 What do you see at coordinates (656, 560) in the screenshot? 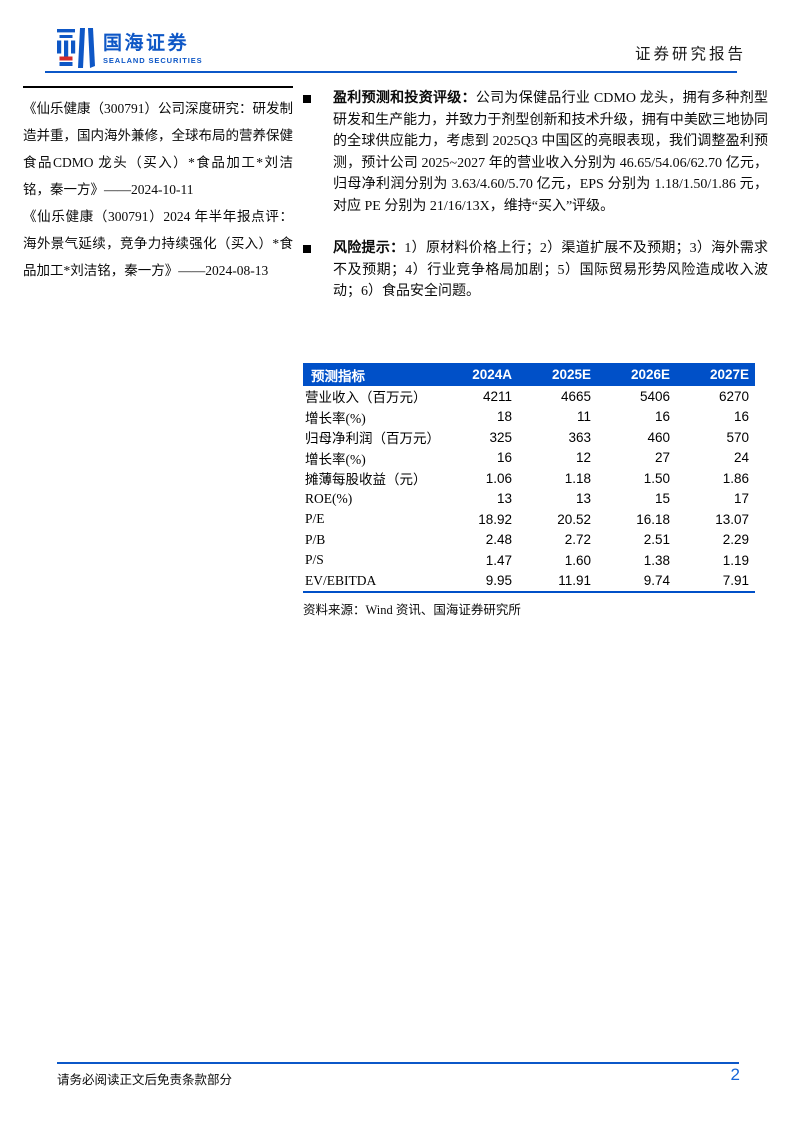
I see `metric-value: 1.38` at bounding box center [656, 560].